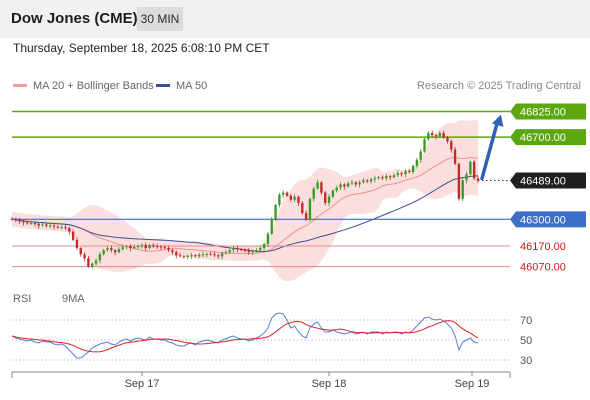 This screenshot has width=590, height=400. What do you see at coordinates (245, 336) in the screenshot?
I see `rsi-ma-line` at bounding box center [245, 336].